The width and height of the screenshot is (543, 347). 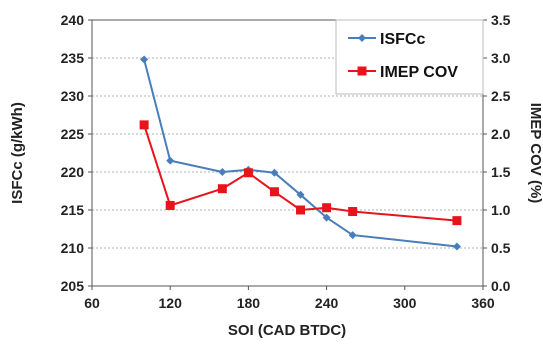 What do you see at coordinates (73, 210) in the screenshot?
I see `y-tick-label-2: 215` at bounding box center [73, 210].